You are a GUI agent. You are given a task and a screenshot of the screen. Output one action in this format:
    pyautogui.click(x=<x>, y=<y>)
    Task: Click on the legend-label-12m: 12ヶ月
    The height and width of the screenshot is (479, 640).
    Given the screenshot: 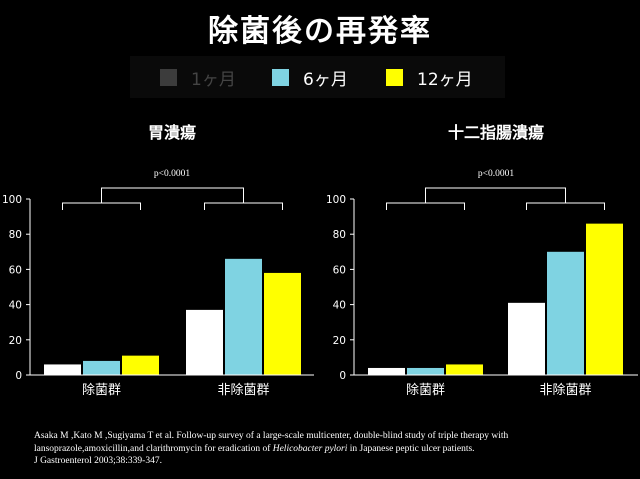 What is the action you would take?
    pyautogui.click(x=445, y=79)
    